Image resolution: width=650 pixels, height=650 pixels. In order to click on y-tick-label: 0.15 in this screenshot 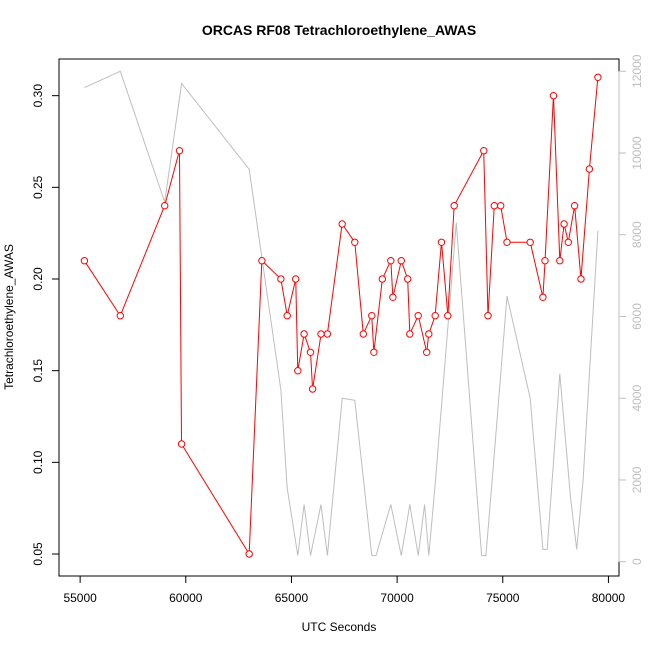, I will do `click(38, 371)`.